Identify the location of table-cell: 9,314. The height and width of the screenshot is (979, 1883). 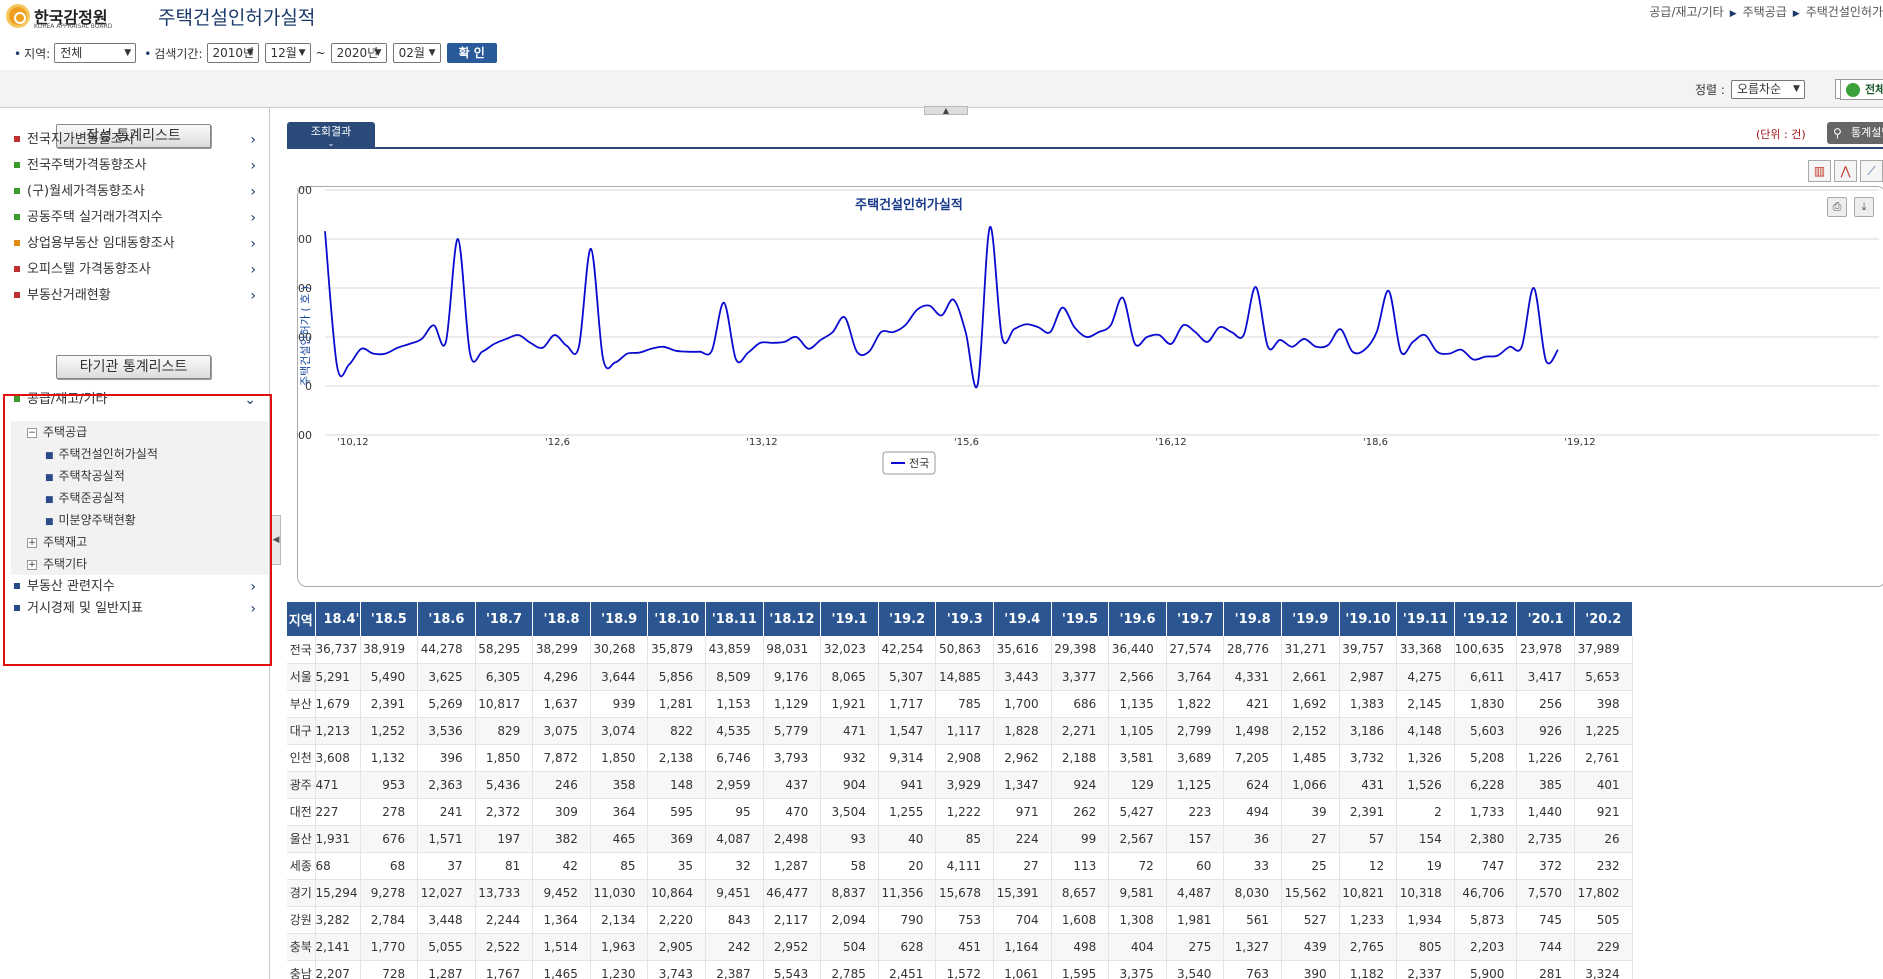
(907, 758).